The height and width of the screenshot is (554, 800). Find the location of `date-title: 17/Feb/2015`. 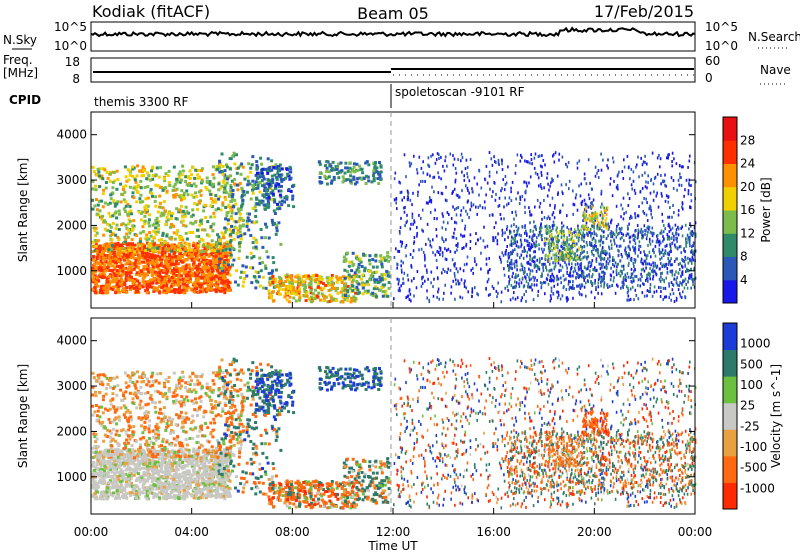

date-title: 17/Feb/2015 is located at coordinates (644, 11).